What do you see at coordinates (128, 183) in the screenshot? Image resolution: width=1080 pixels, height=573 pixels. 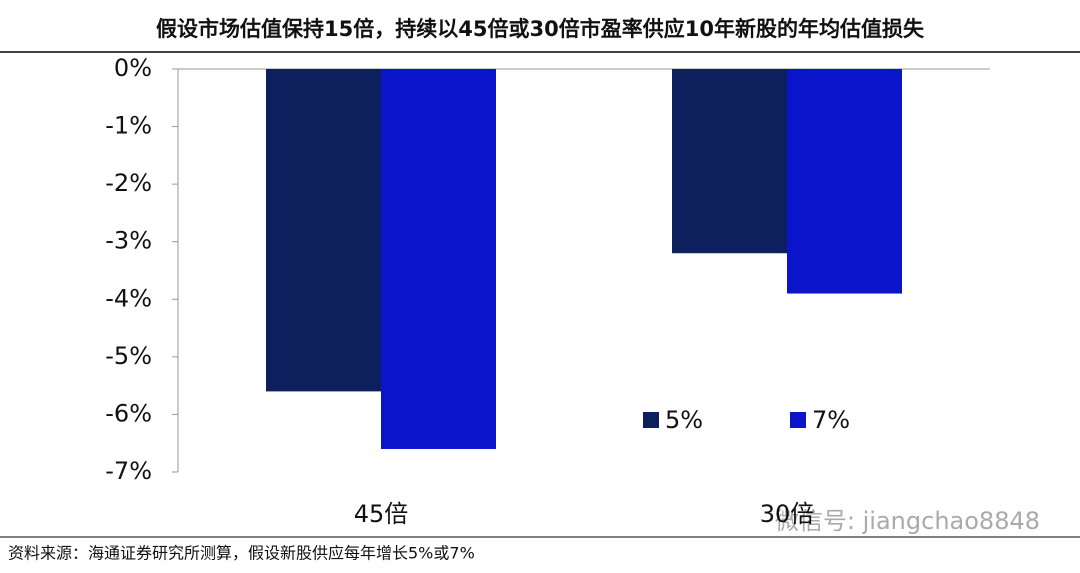 I see `y-tick-label: -2%` at bounding box center [128, 183].